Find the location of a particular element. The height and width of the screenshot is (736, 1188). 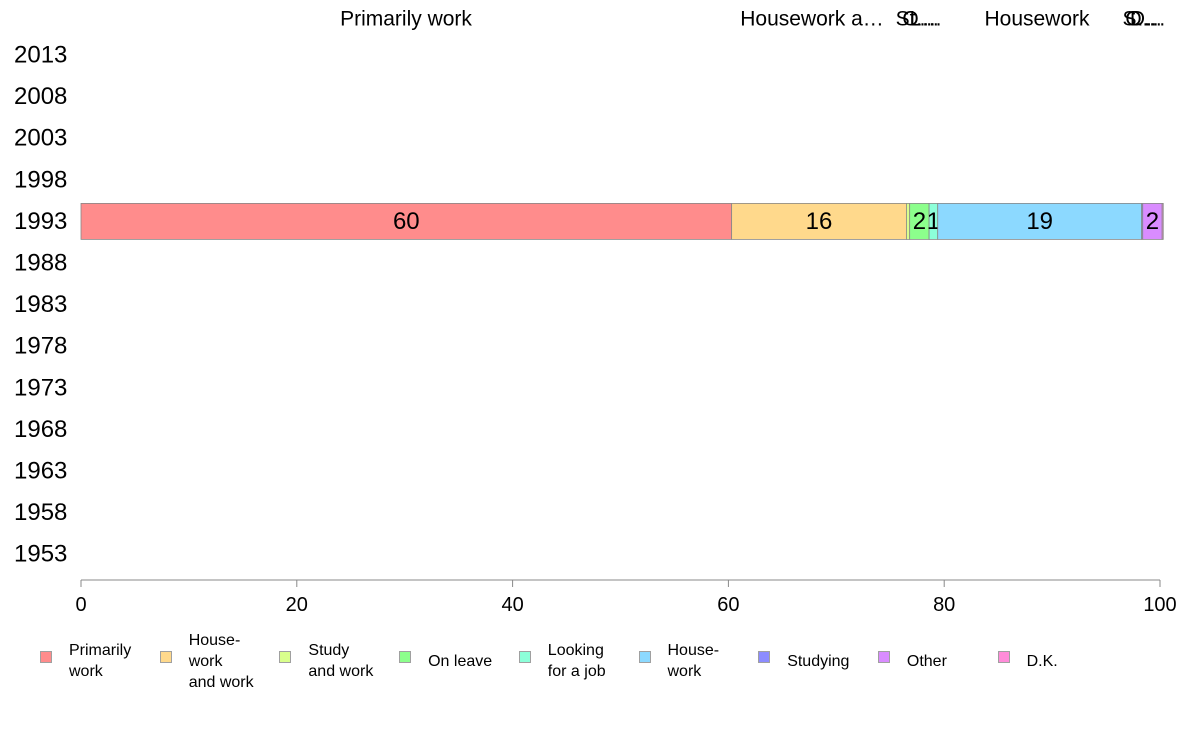

y-tick-label: 1963 is located at coordinates (40, 471).